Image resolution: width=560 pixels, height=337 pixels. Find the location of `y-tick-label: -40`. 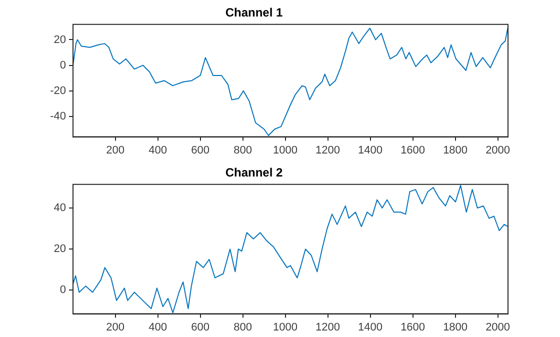

y-tick-label: -40 is located at coordinates (58, 116).